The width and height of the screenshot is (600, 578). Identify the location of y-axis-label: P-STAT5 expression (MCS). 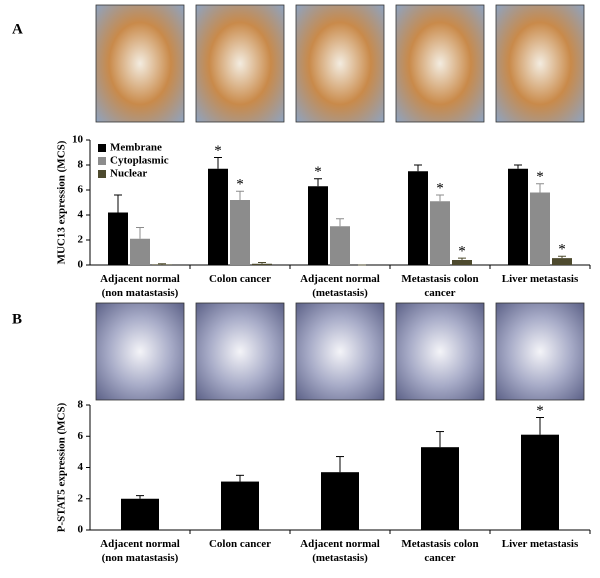
(62, 467).